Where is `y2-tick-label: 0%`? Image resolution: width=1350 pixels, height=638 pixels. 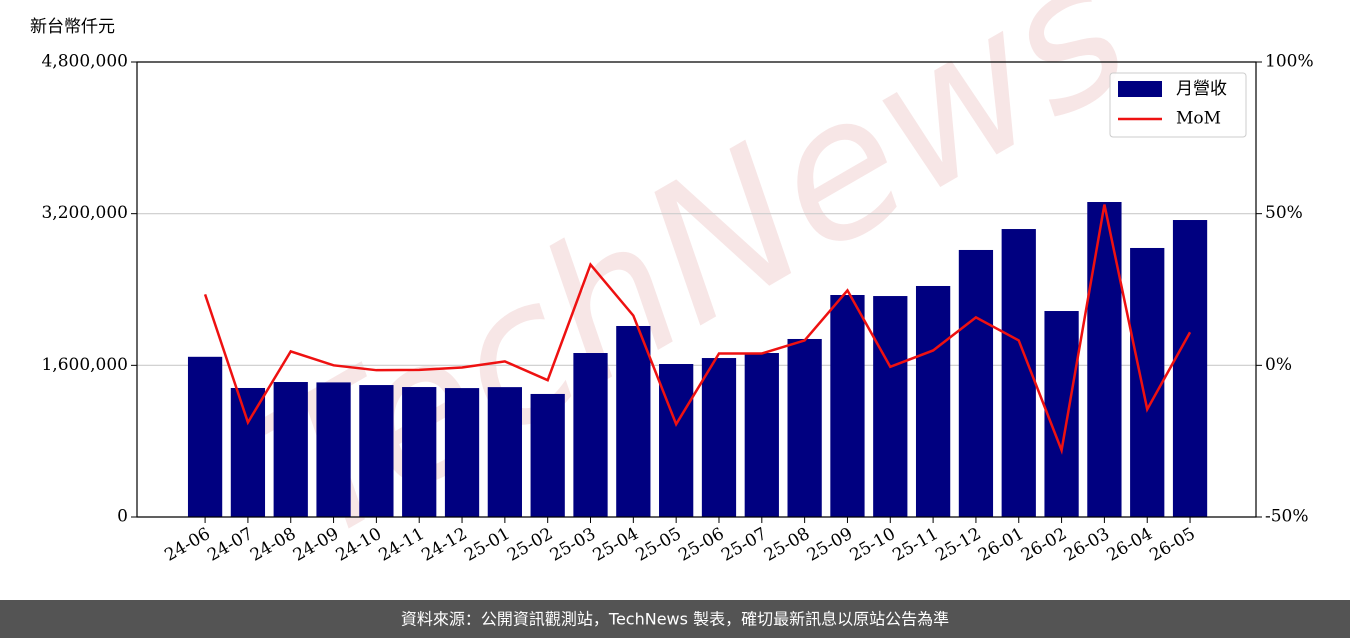
y2-tick-label: 0% is located at coordinates (1278, 365).